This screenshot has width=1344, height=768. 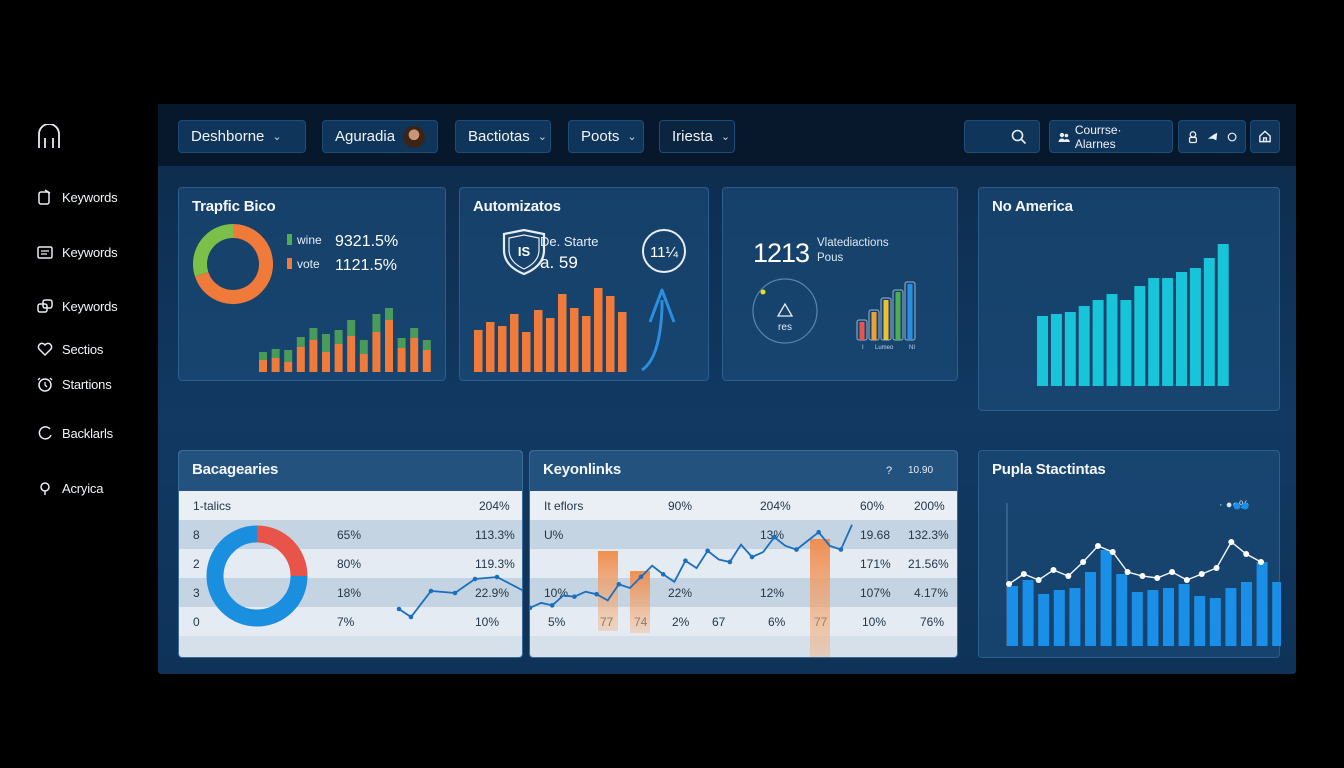 I want to click on table-cell: 80%, so click(x=349, y=564).